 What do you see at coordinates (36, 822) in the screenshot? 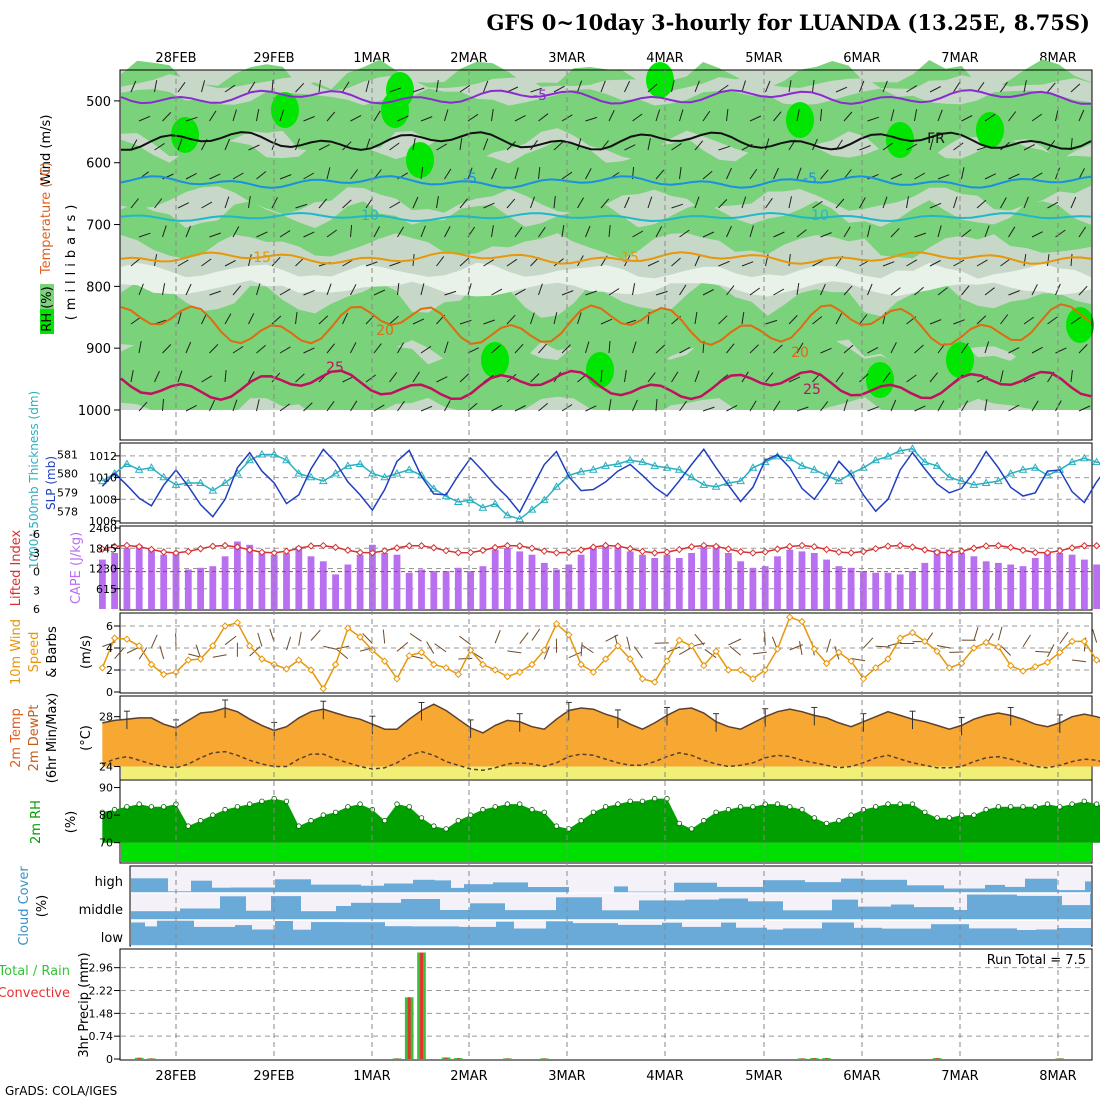
I see `ylabel-rh2m: 2m RH` at bounding box center [36, 822].